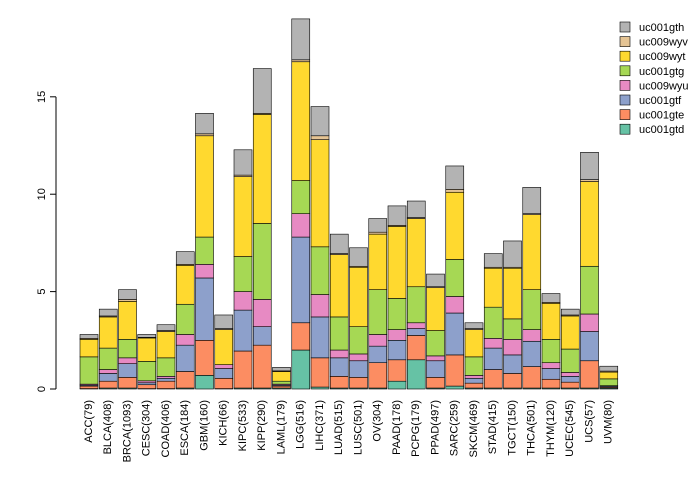  Describe the element at coordinates (147, 428) in the screenshot. I see `x-tick-label: CESC(304)` at that location.